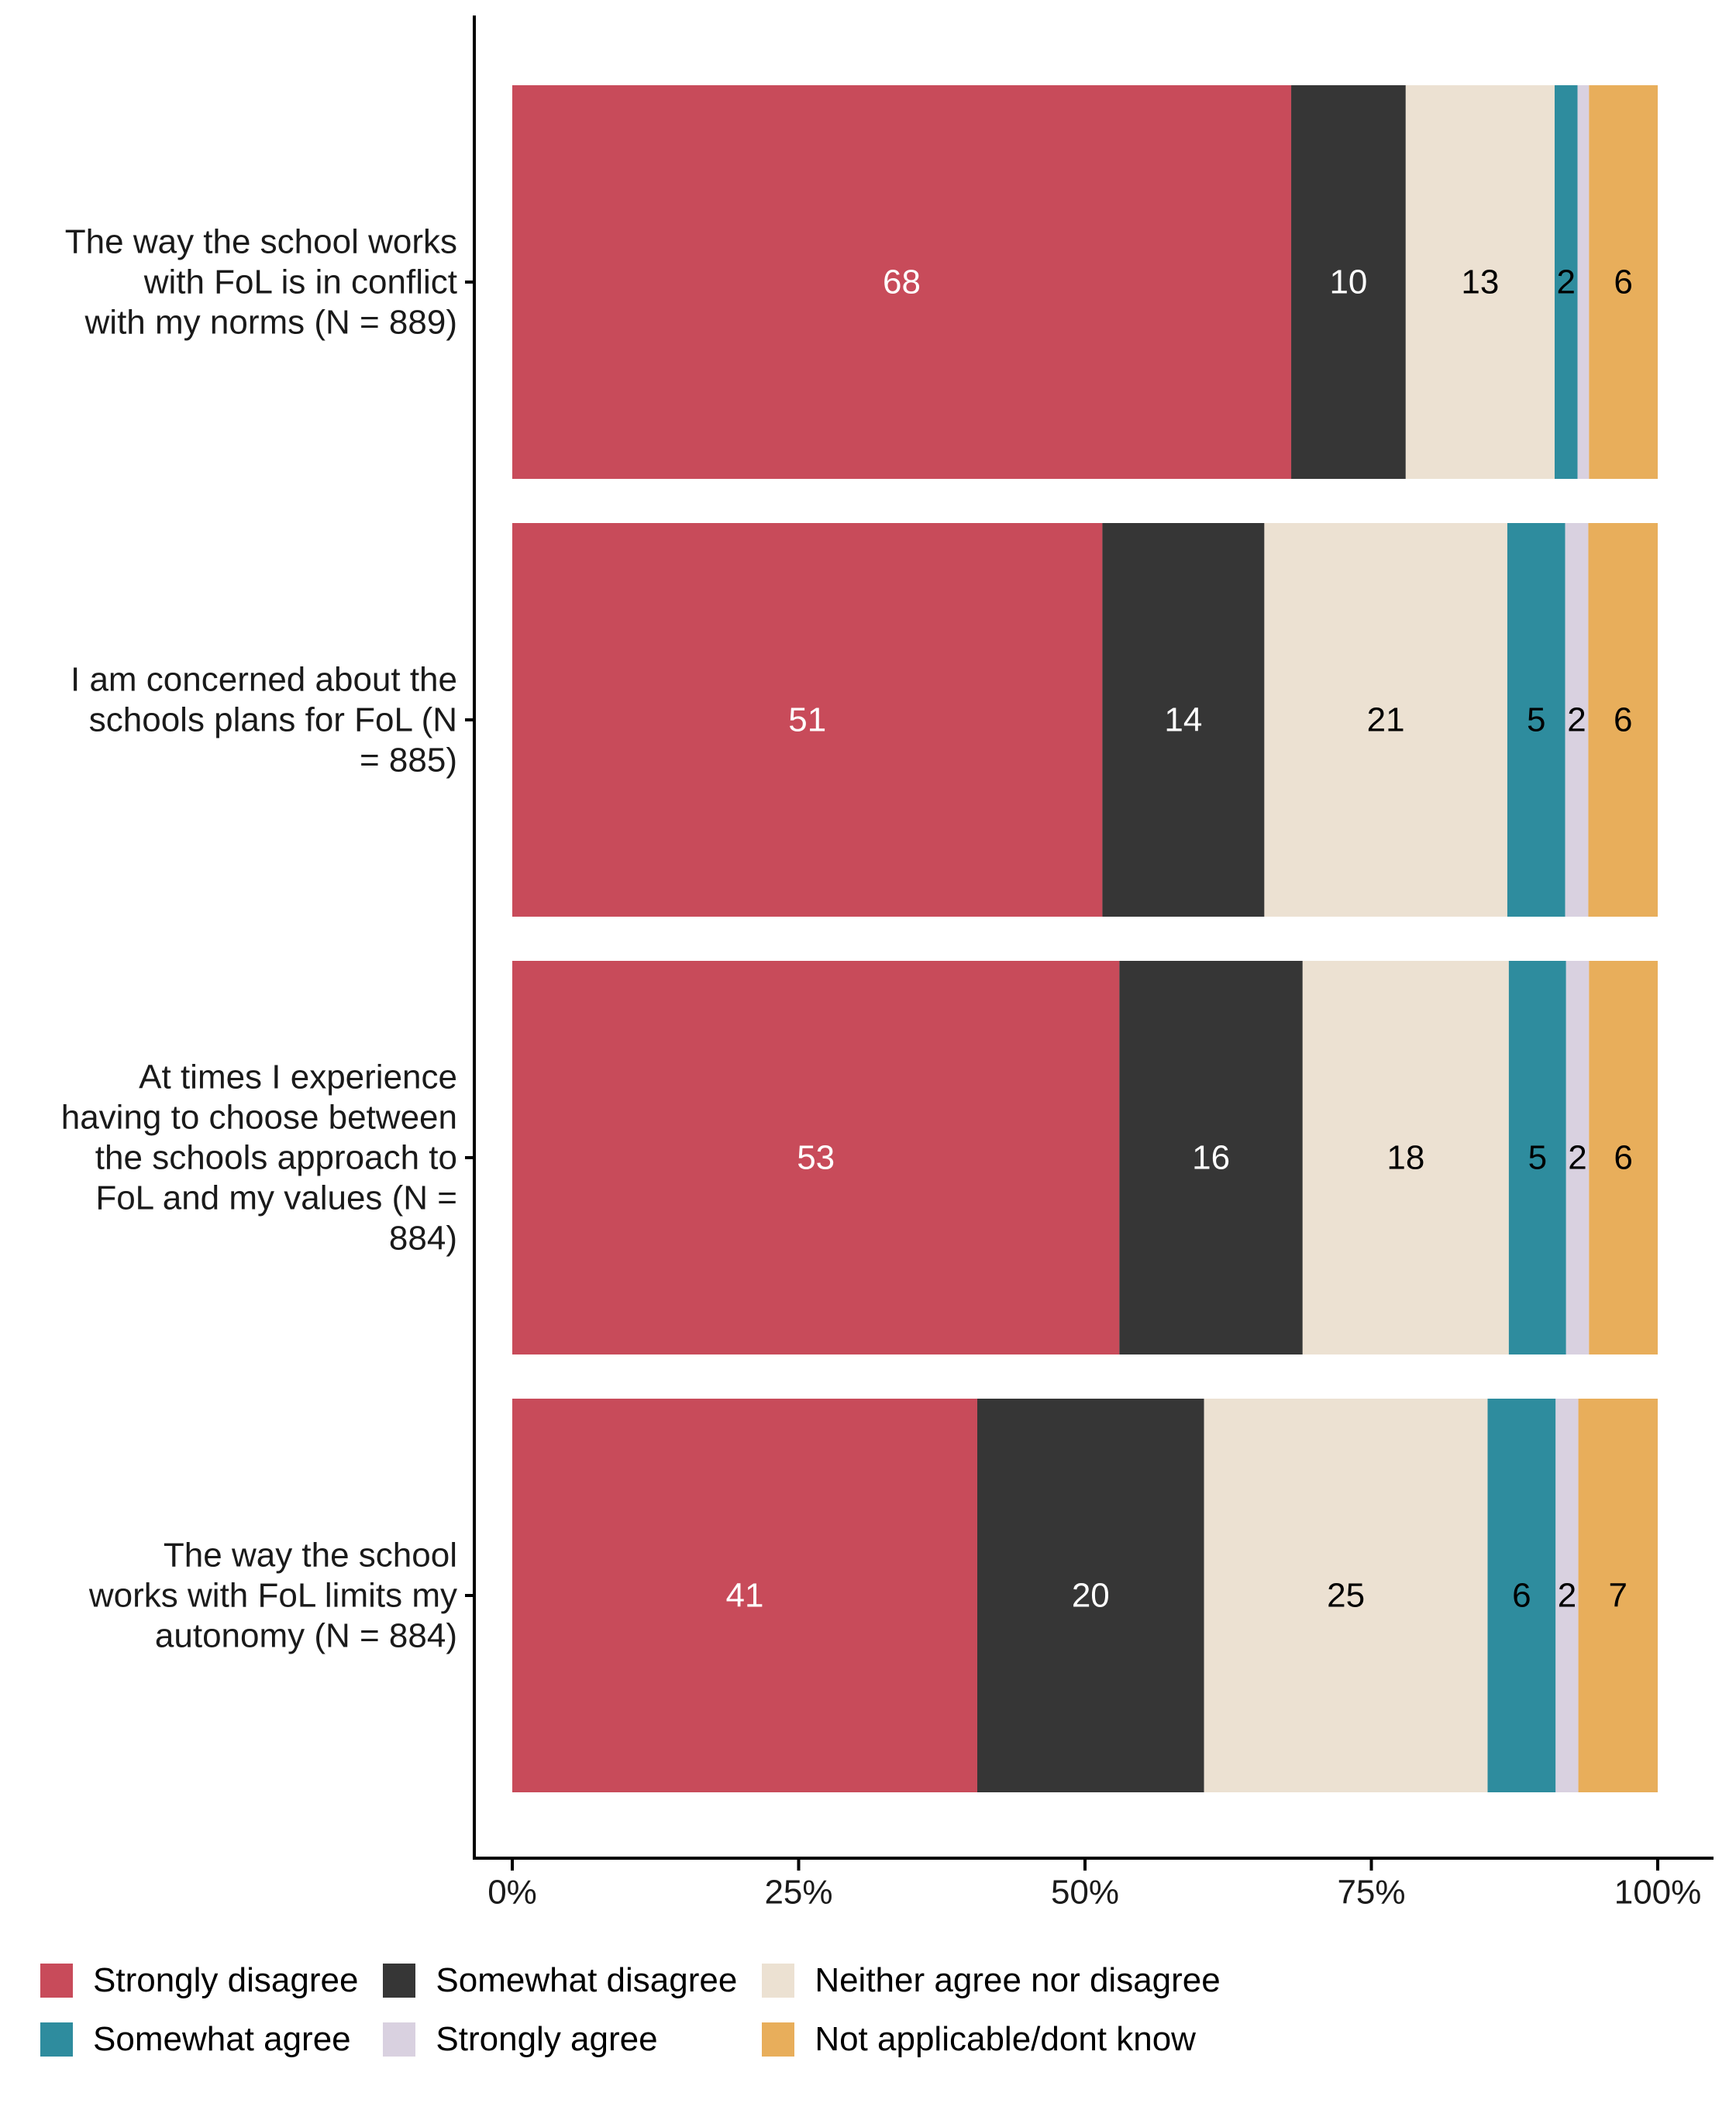 This screenshot has height=2110, width=1736. What do you see at coordinates (222, 2039) in the screenshot?
I see `legend-label: Somewhat agree` at bounding box center [222, 2039].